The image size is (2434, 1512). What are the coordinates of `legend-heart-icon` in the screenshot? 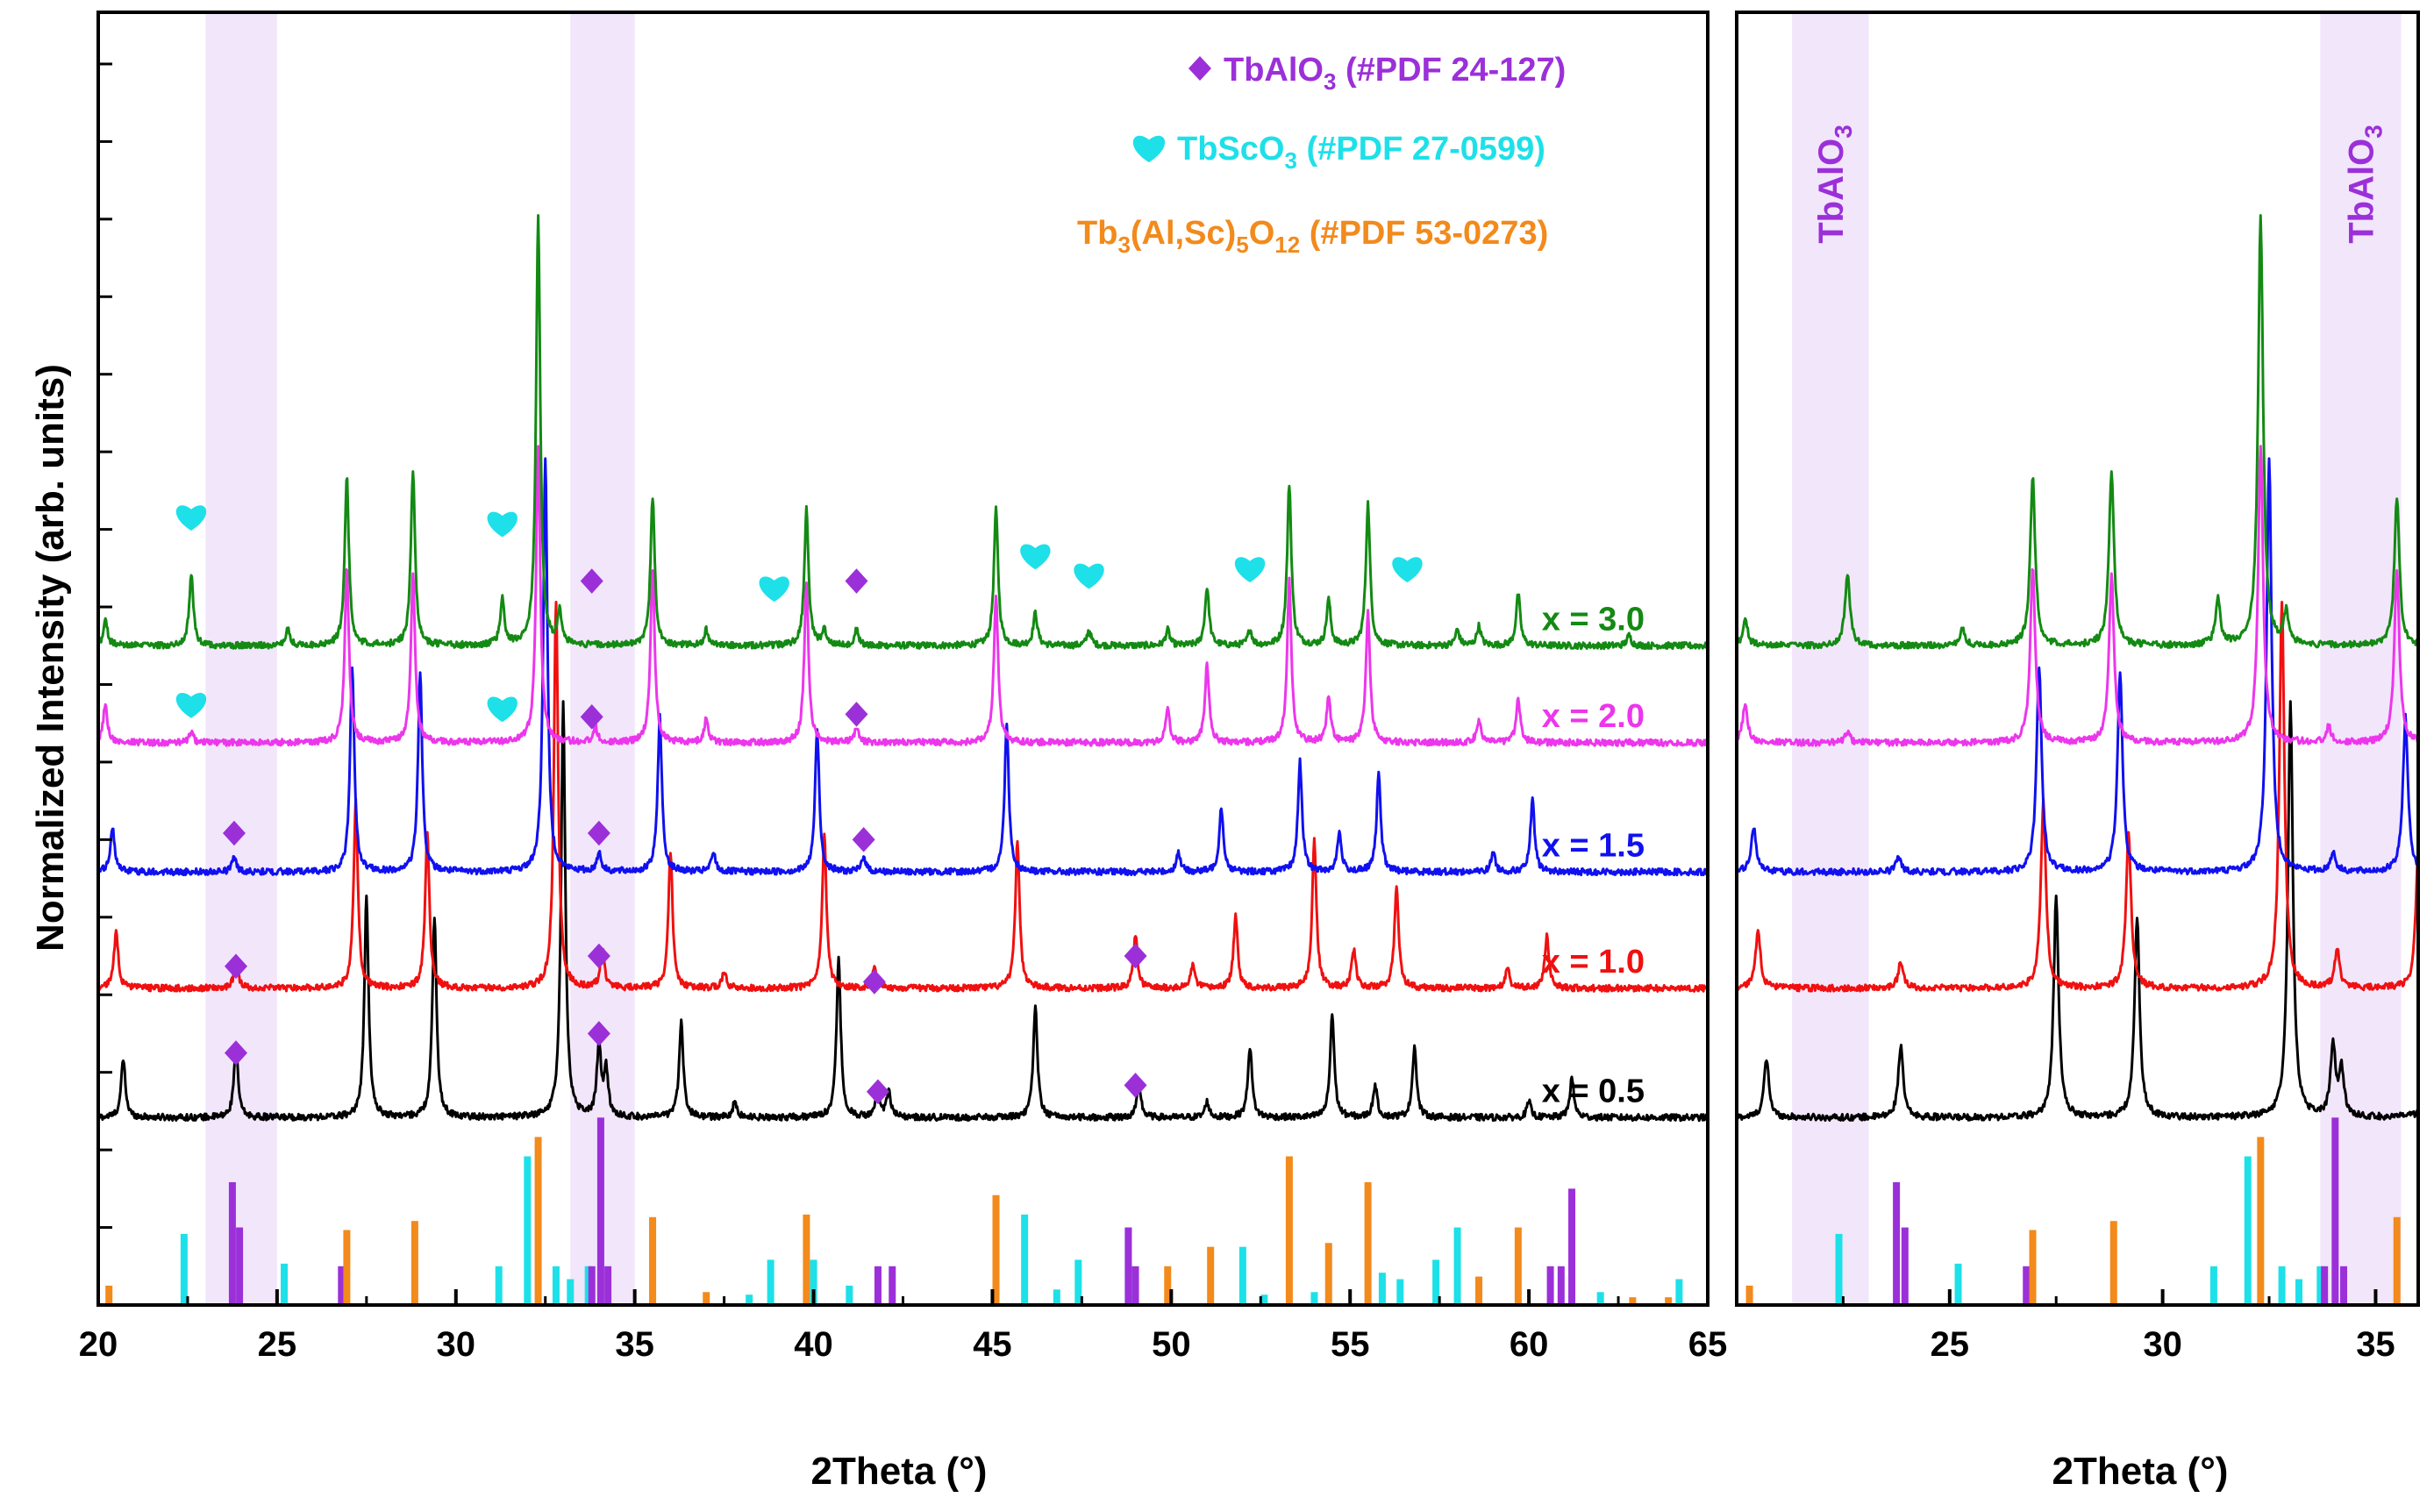 It's located at (1149, 149).